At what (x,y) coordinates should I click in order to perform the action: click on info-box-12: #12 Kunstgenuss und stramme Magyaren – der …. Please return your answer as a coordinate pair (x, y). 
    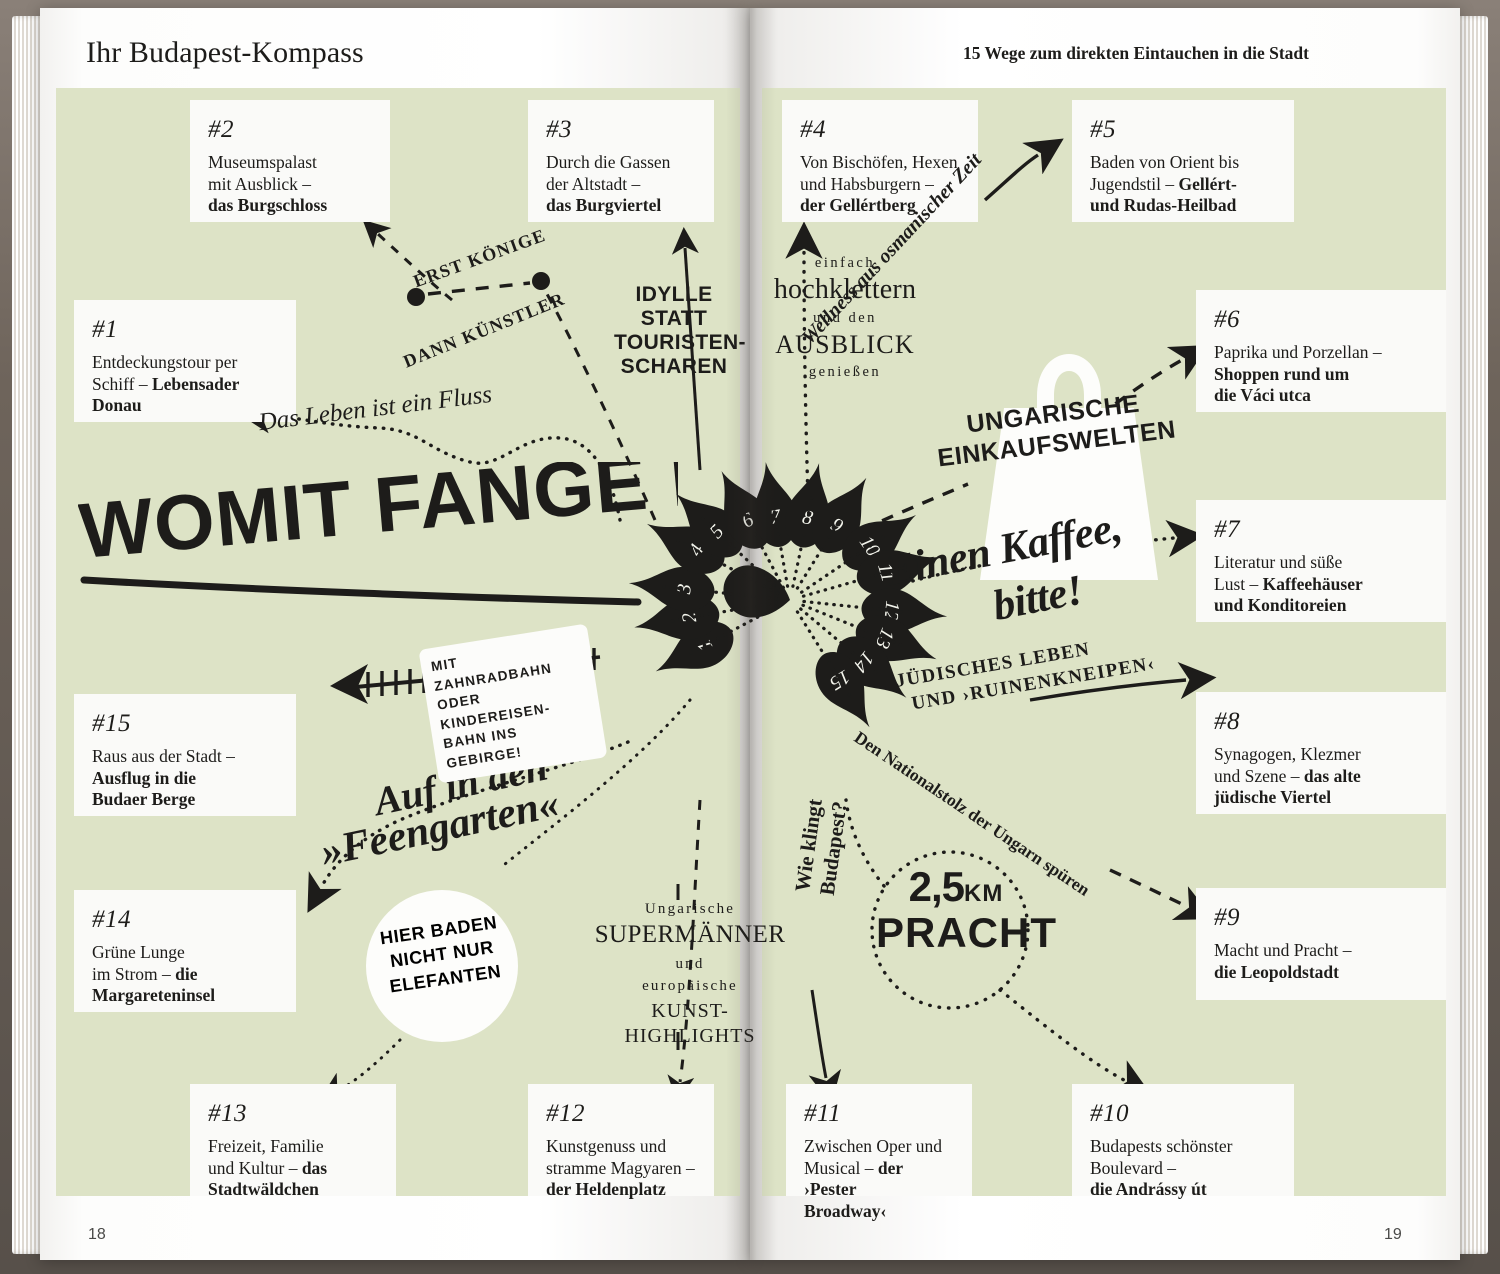
    Looking at the image, I should click on (621, 1142).